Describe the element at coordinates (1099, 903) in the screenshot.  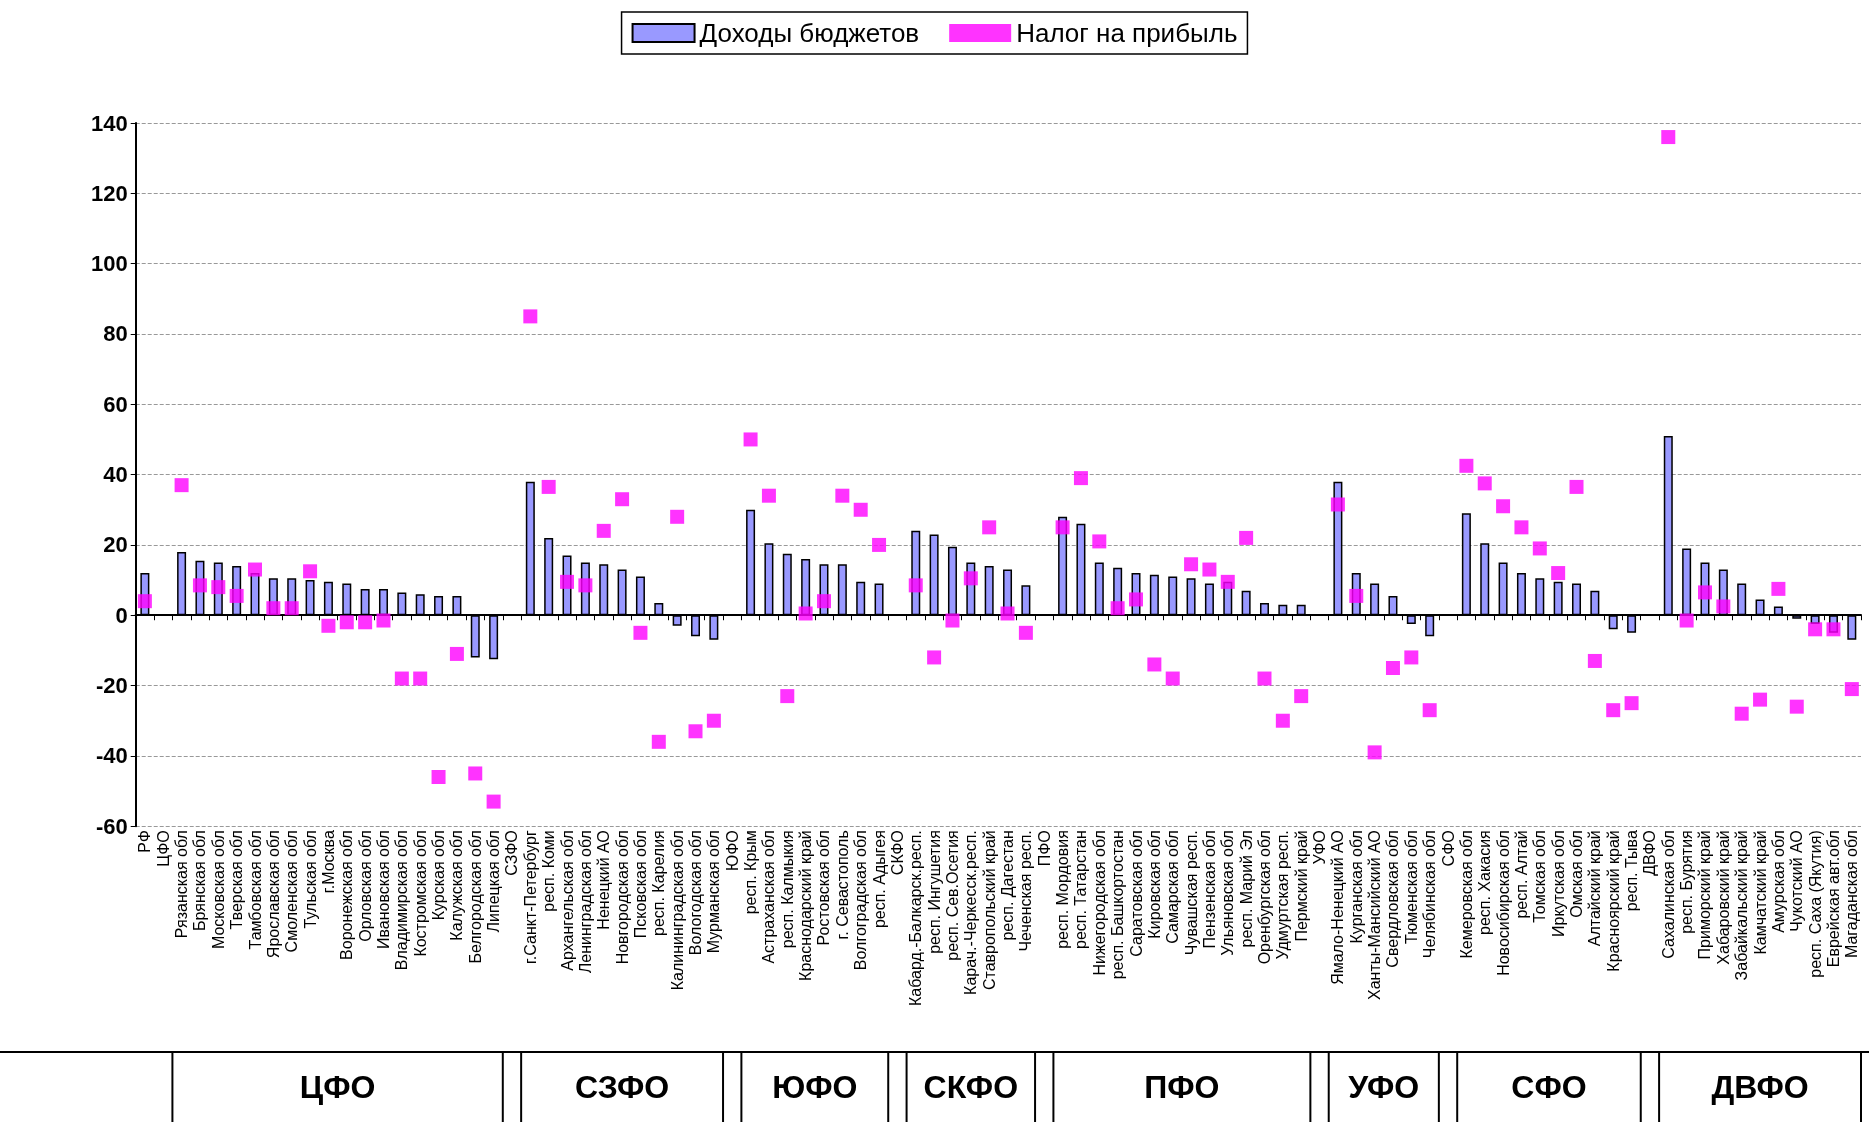
I see `x-tick-label: Нижегородская обл` at that location.